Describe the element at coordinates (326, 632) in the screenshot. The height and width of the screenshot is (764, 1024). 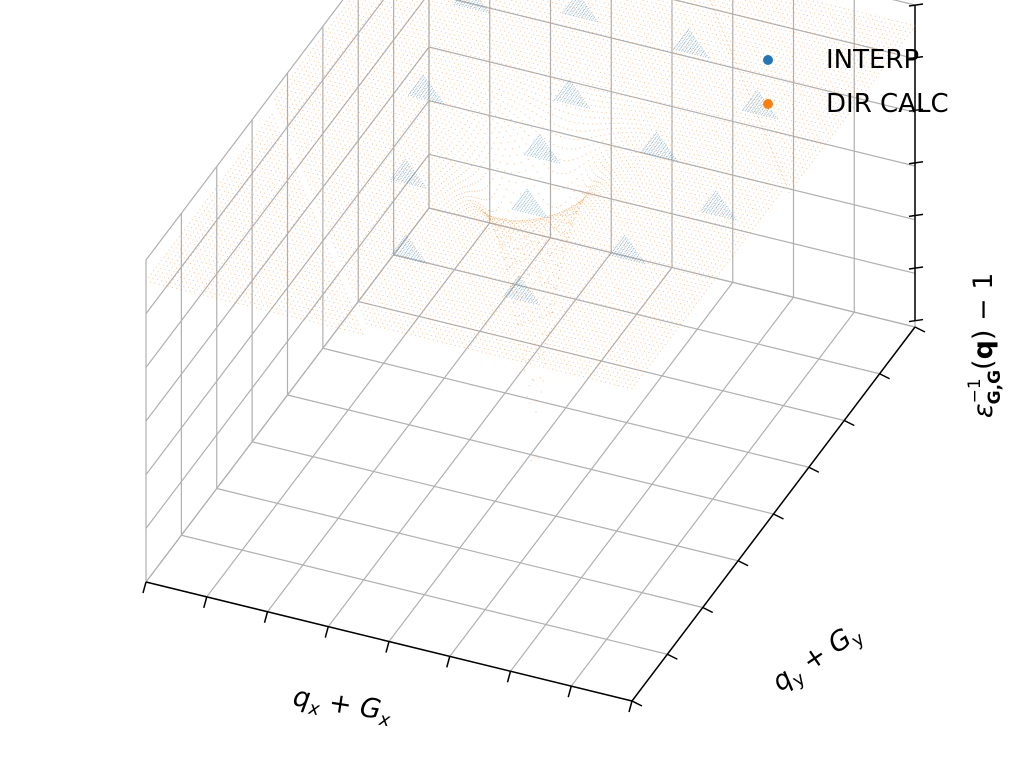
I see `x-tick` at that location.